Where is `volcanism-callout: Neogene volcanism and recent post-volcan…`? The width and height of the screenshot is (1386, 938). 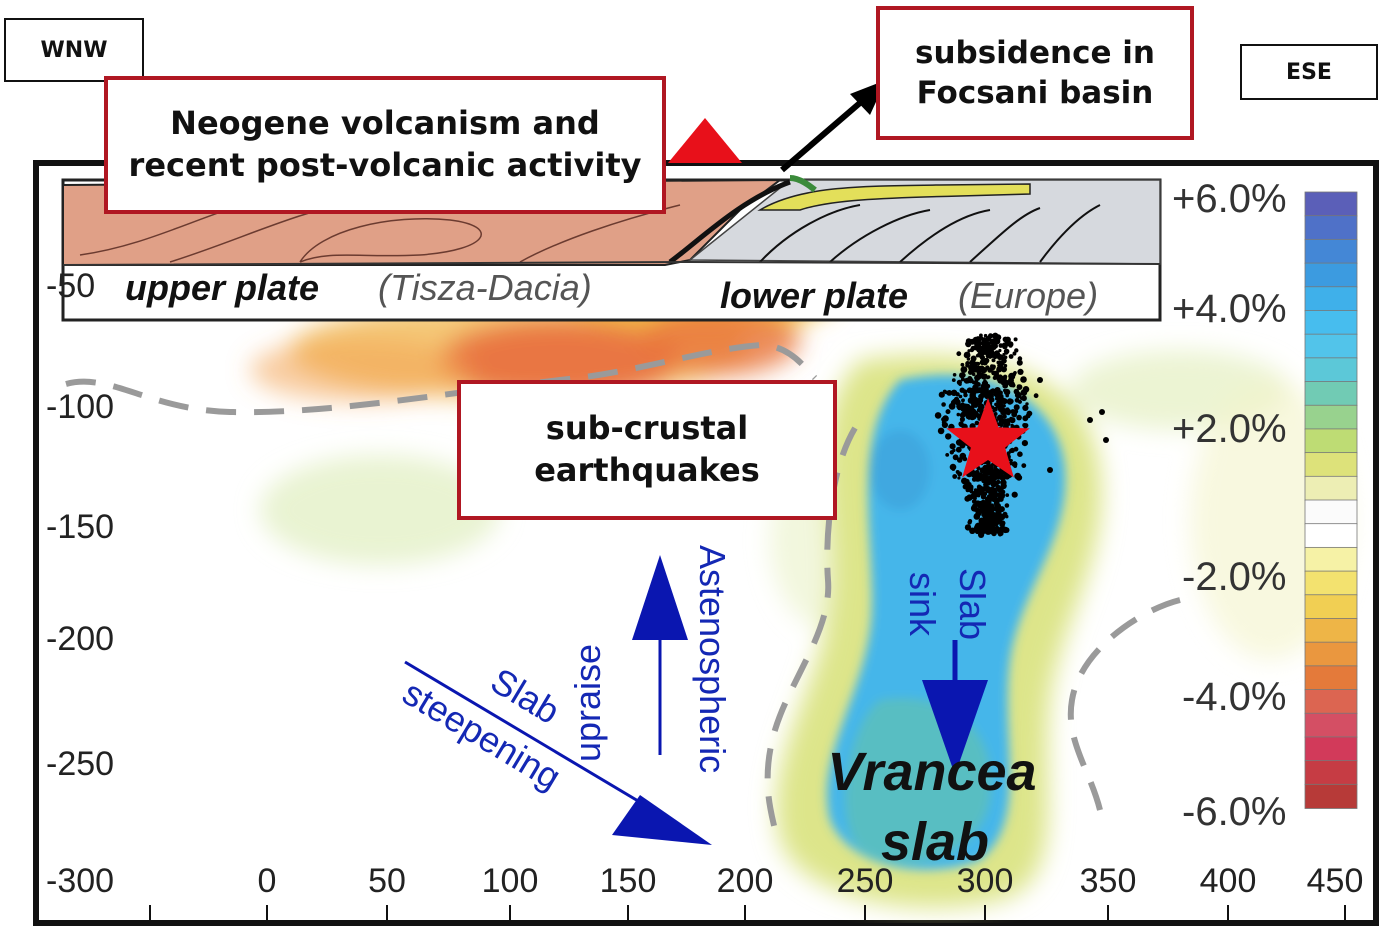
volcanism-callout: Neogene volcanism and recent post-volcan… is located at coordinates (385, 145).